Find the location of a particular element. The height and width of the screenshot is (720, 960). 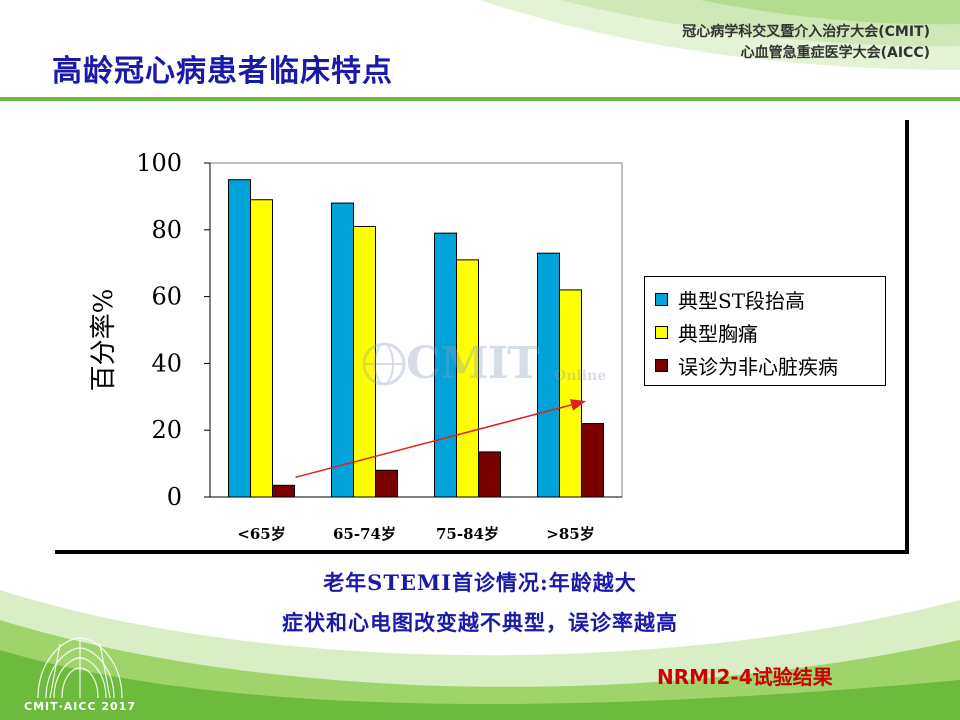

trend-arrow is located at coordinates (440, 439).